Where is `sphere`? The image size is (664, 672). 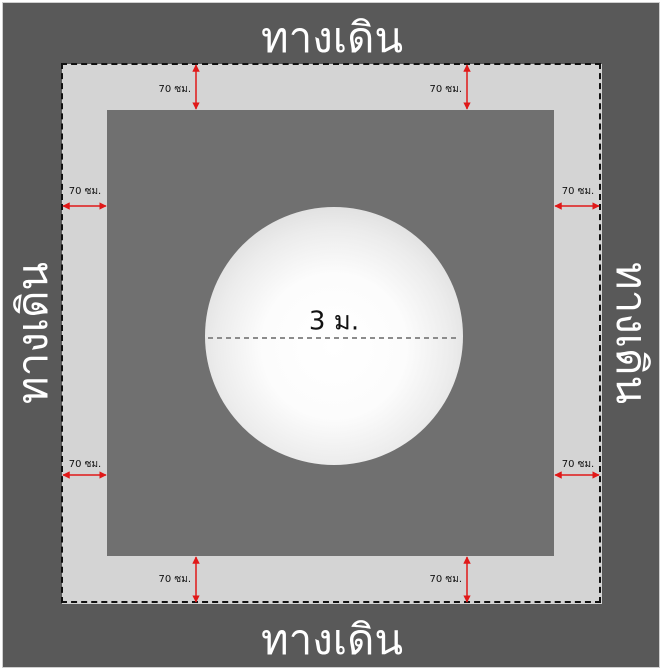
sphere is located at coordinates (334, 336).